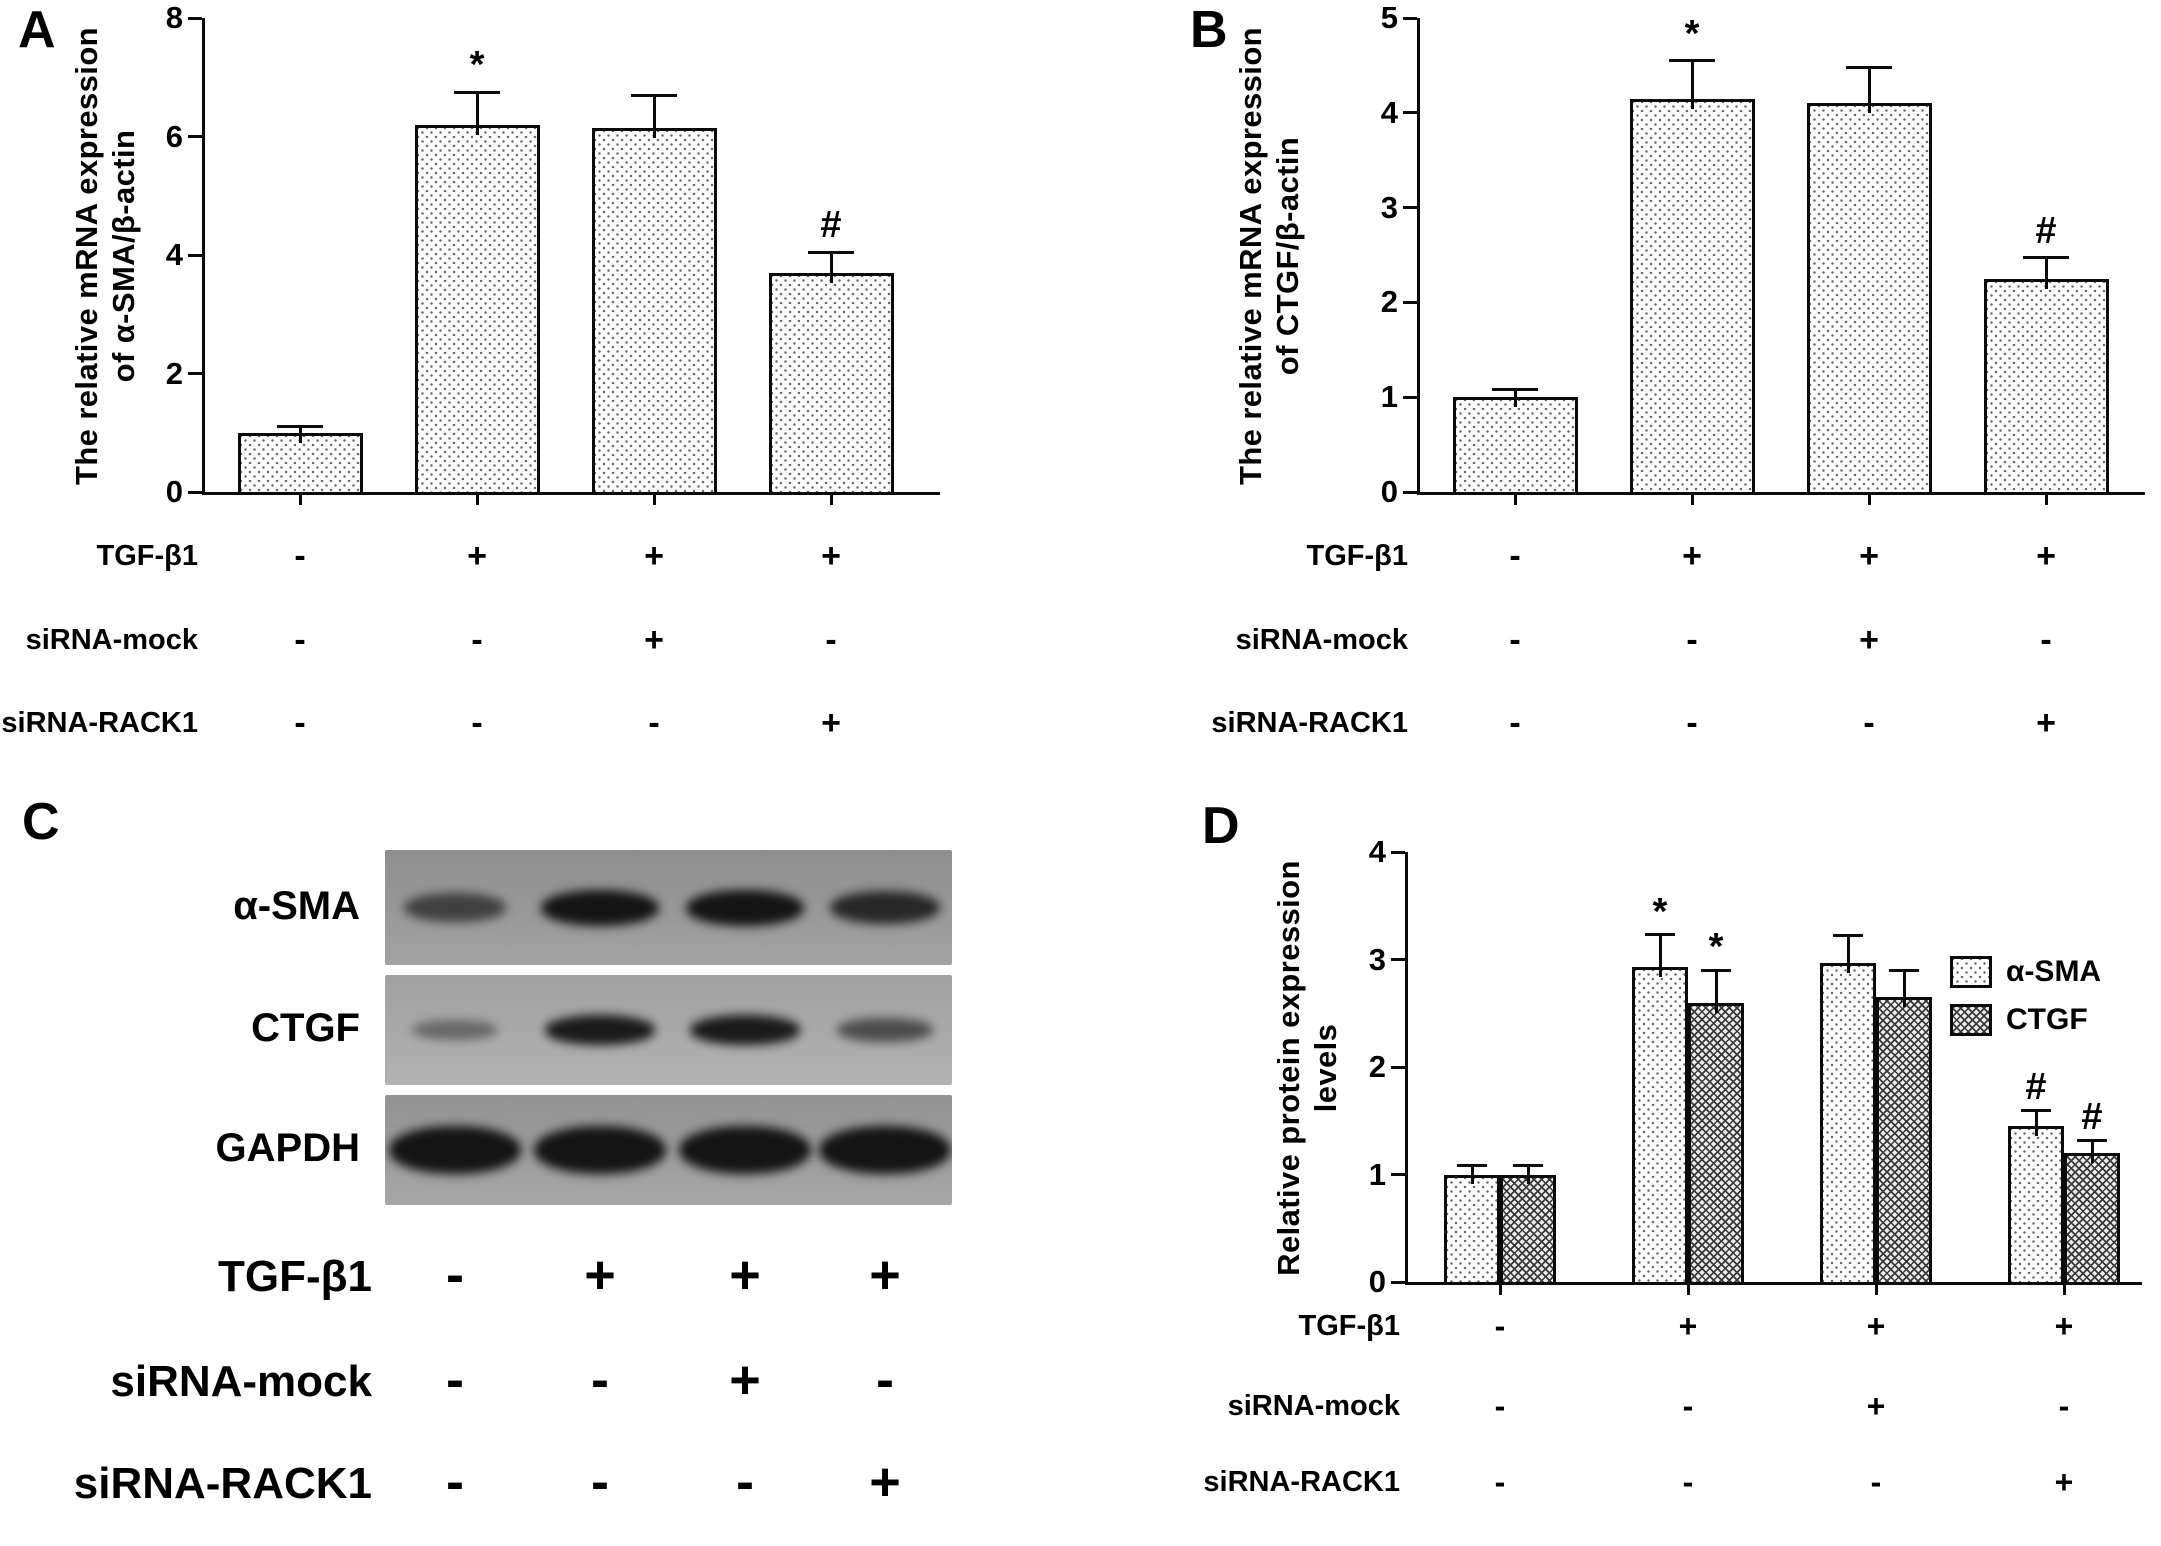  I want to click on legend-label-1: α-SMA, so click(2054, 971).